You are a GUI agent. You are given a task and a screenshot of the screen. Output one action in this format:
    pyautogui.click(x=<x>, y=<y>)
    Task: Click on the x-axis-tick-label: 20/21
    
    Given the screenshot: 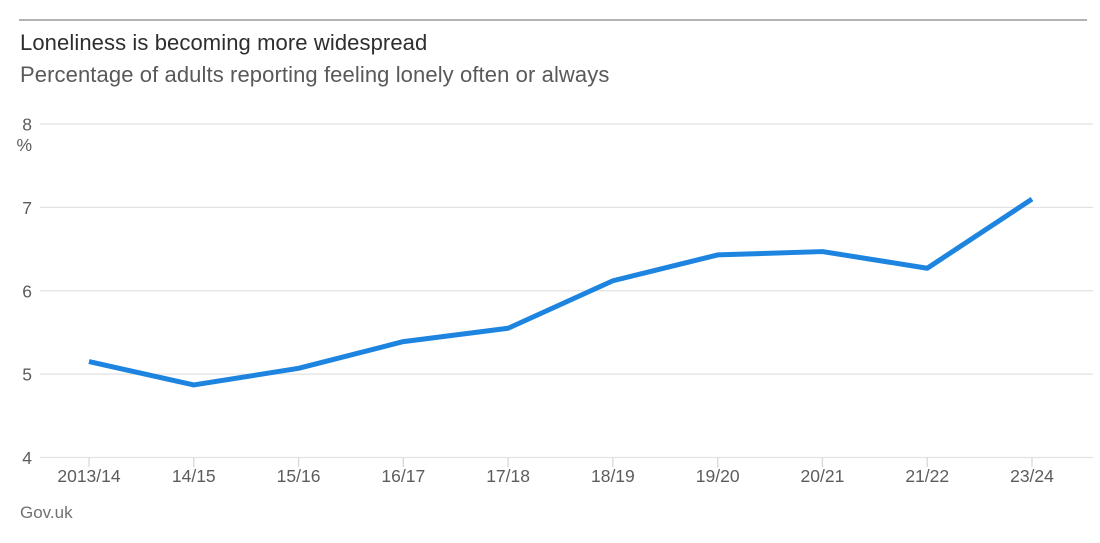 What is the action you would take?
    pyautogui.click(x=823, y=476)
    